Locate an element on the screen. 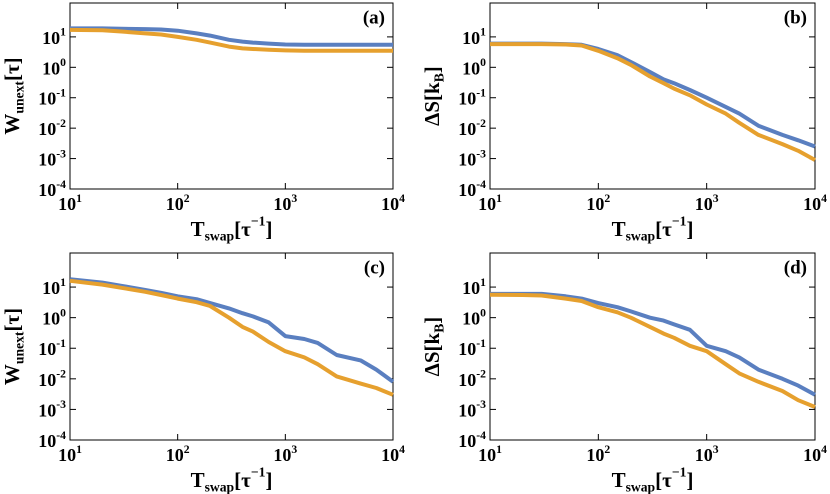 The image size is (830, 494). y-axis-label: Wunext[τ] is located at coordinates (13, 95).